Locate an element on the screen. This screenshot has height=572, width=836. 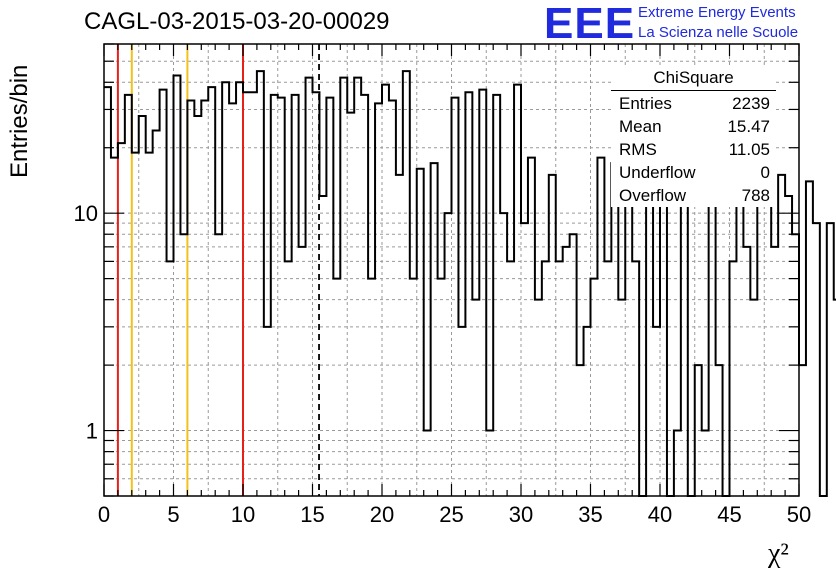
x-tick-label: 45 is located at coordinates (729, 514).